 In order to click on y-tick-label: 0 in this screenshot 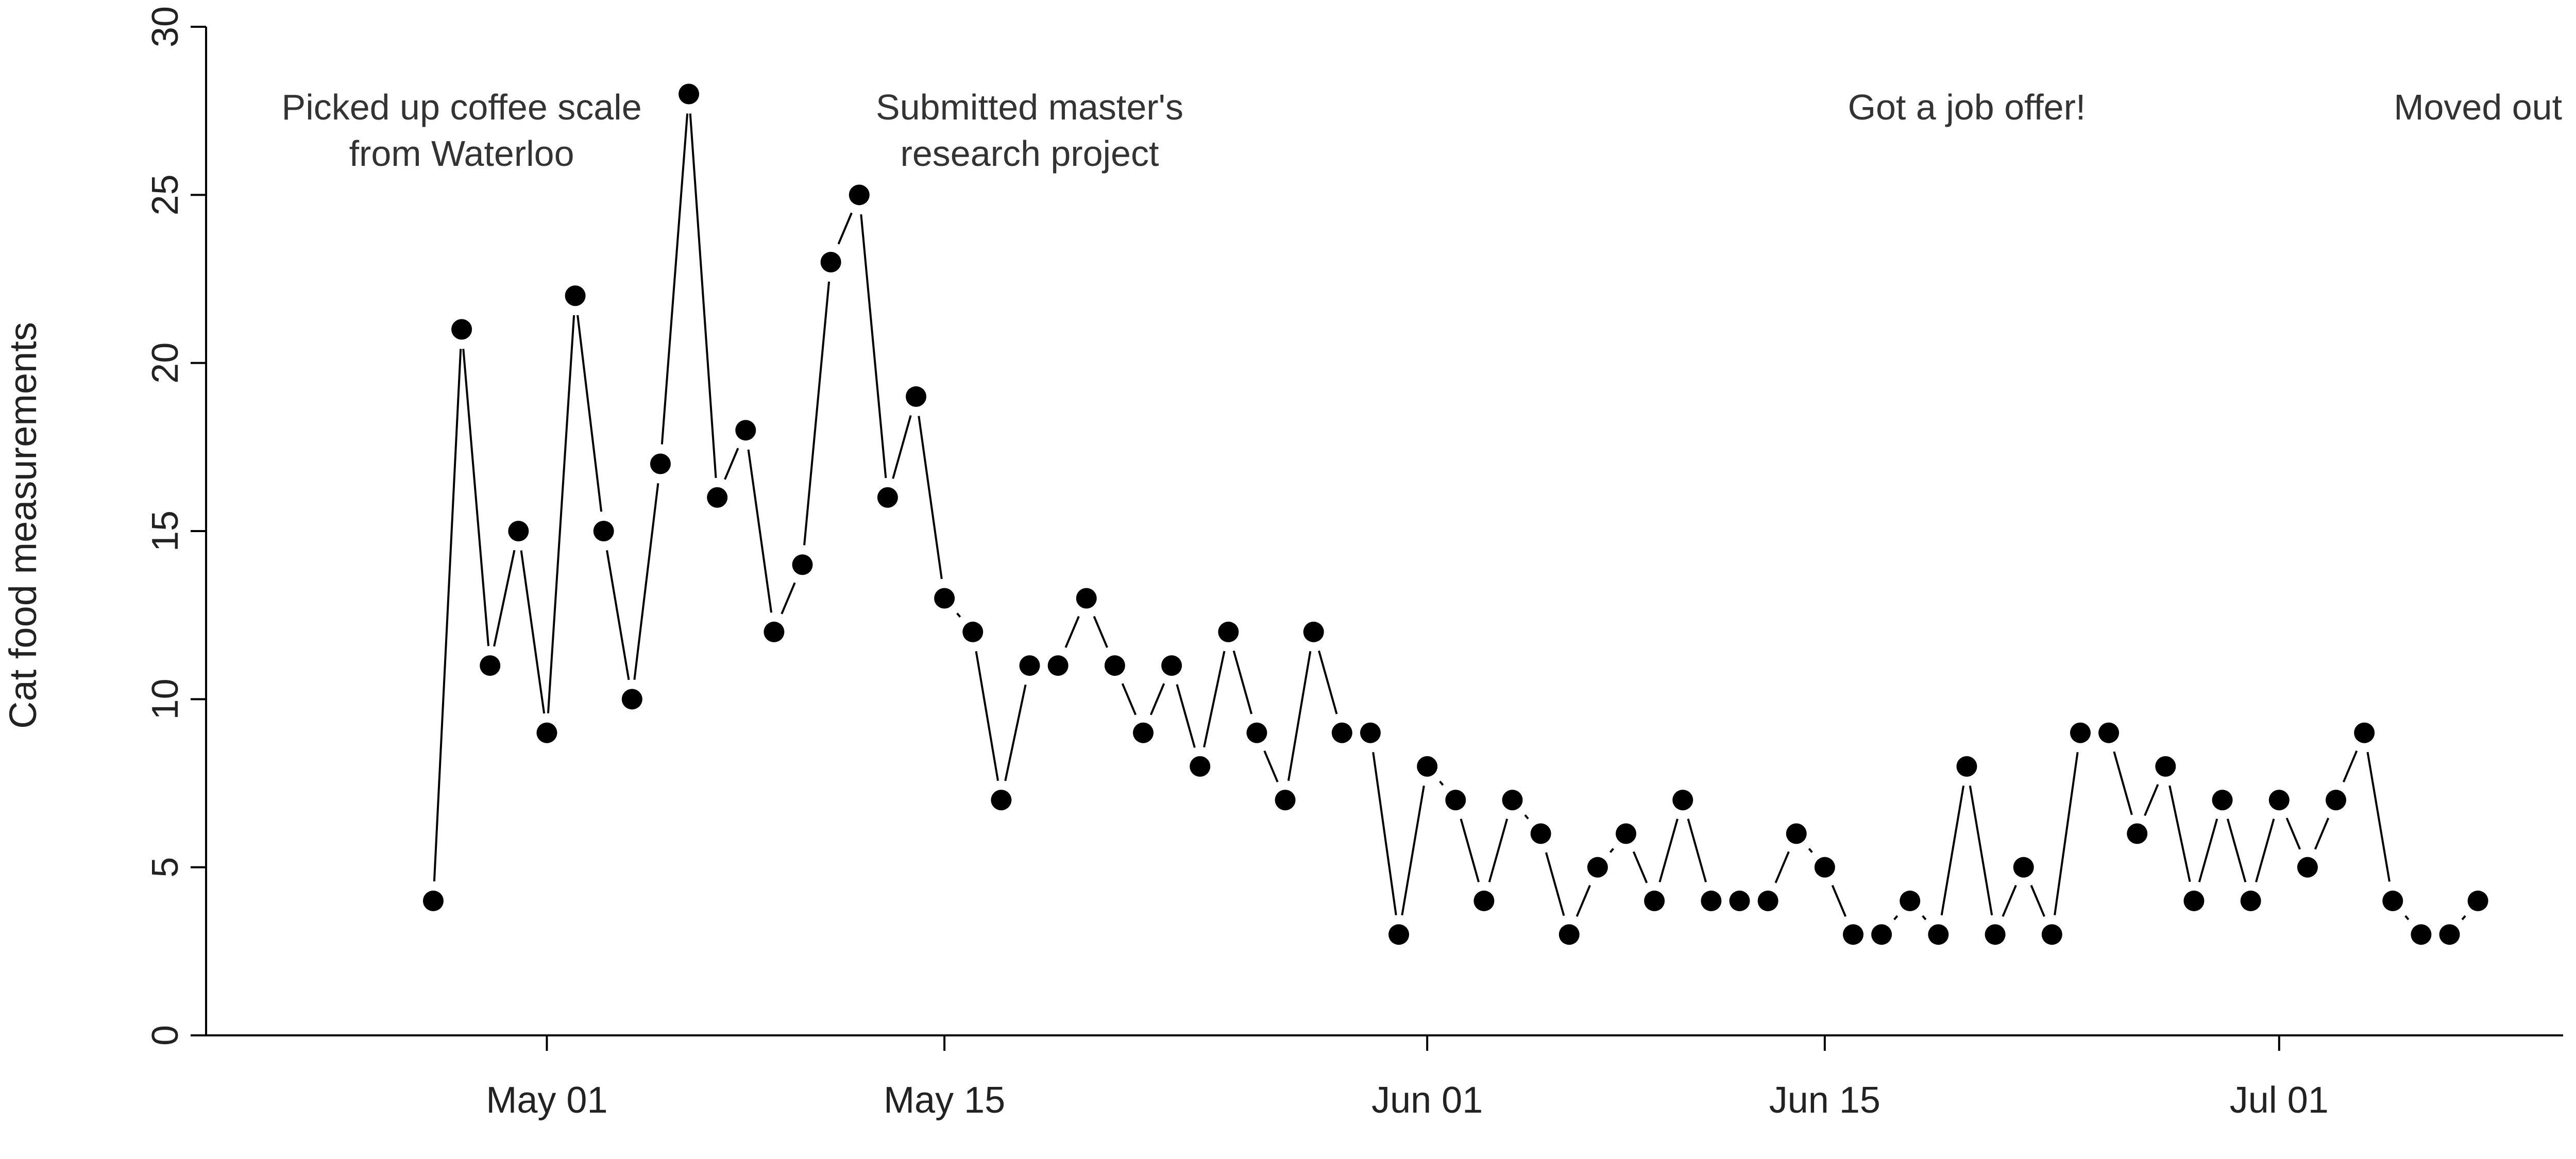, I will do `click(165, 1035)`.